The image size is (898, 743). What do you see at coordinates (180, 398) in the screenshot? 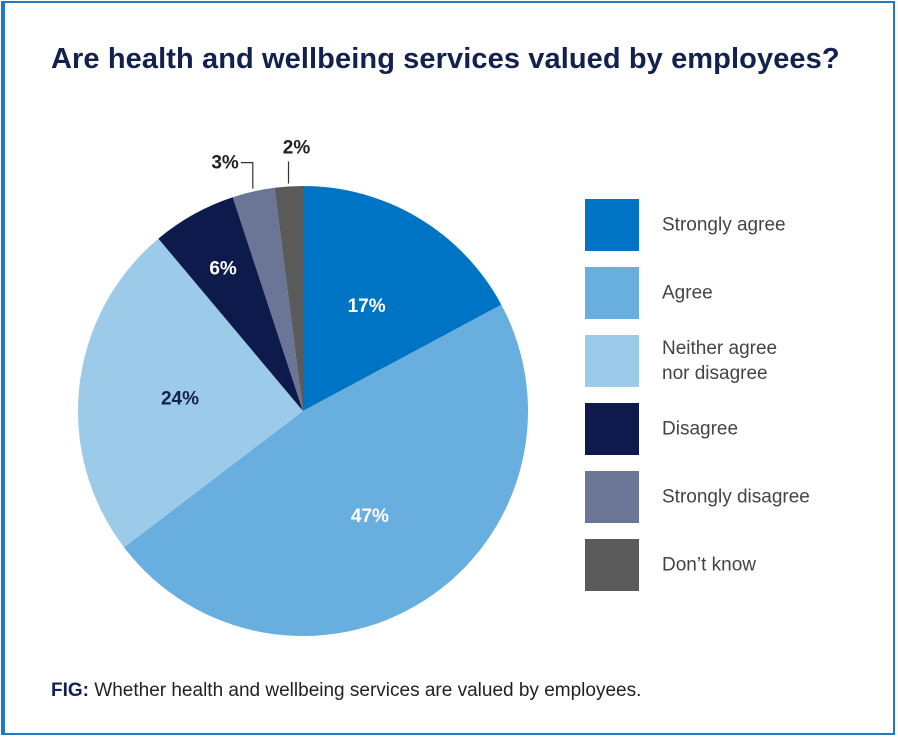
I see `slice-label-neither-agree-nor-disagree: 24%` at bounding box center [180, 398].